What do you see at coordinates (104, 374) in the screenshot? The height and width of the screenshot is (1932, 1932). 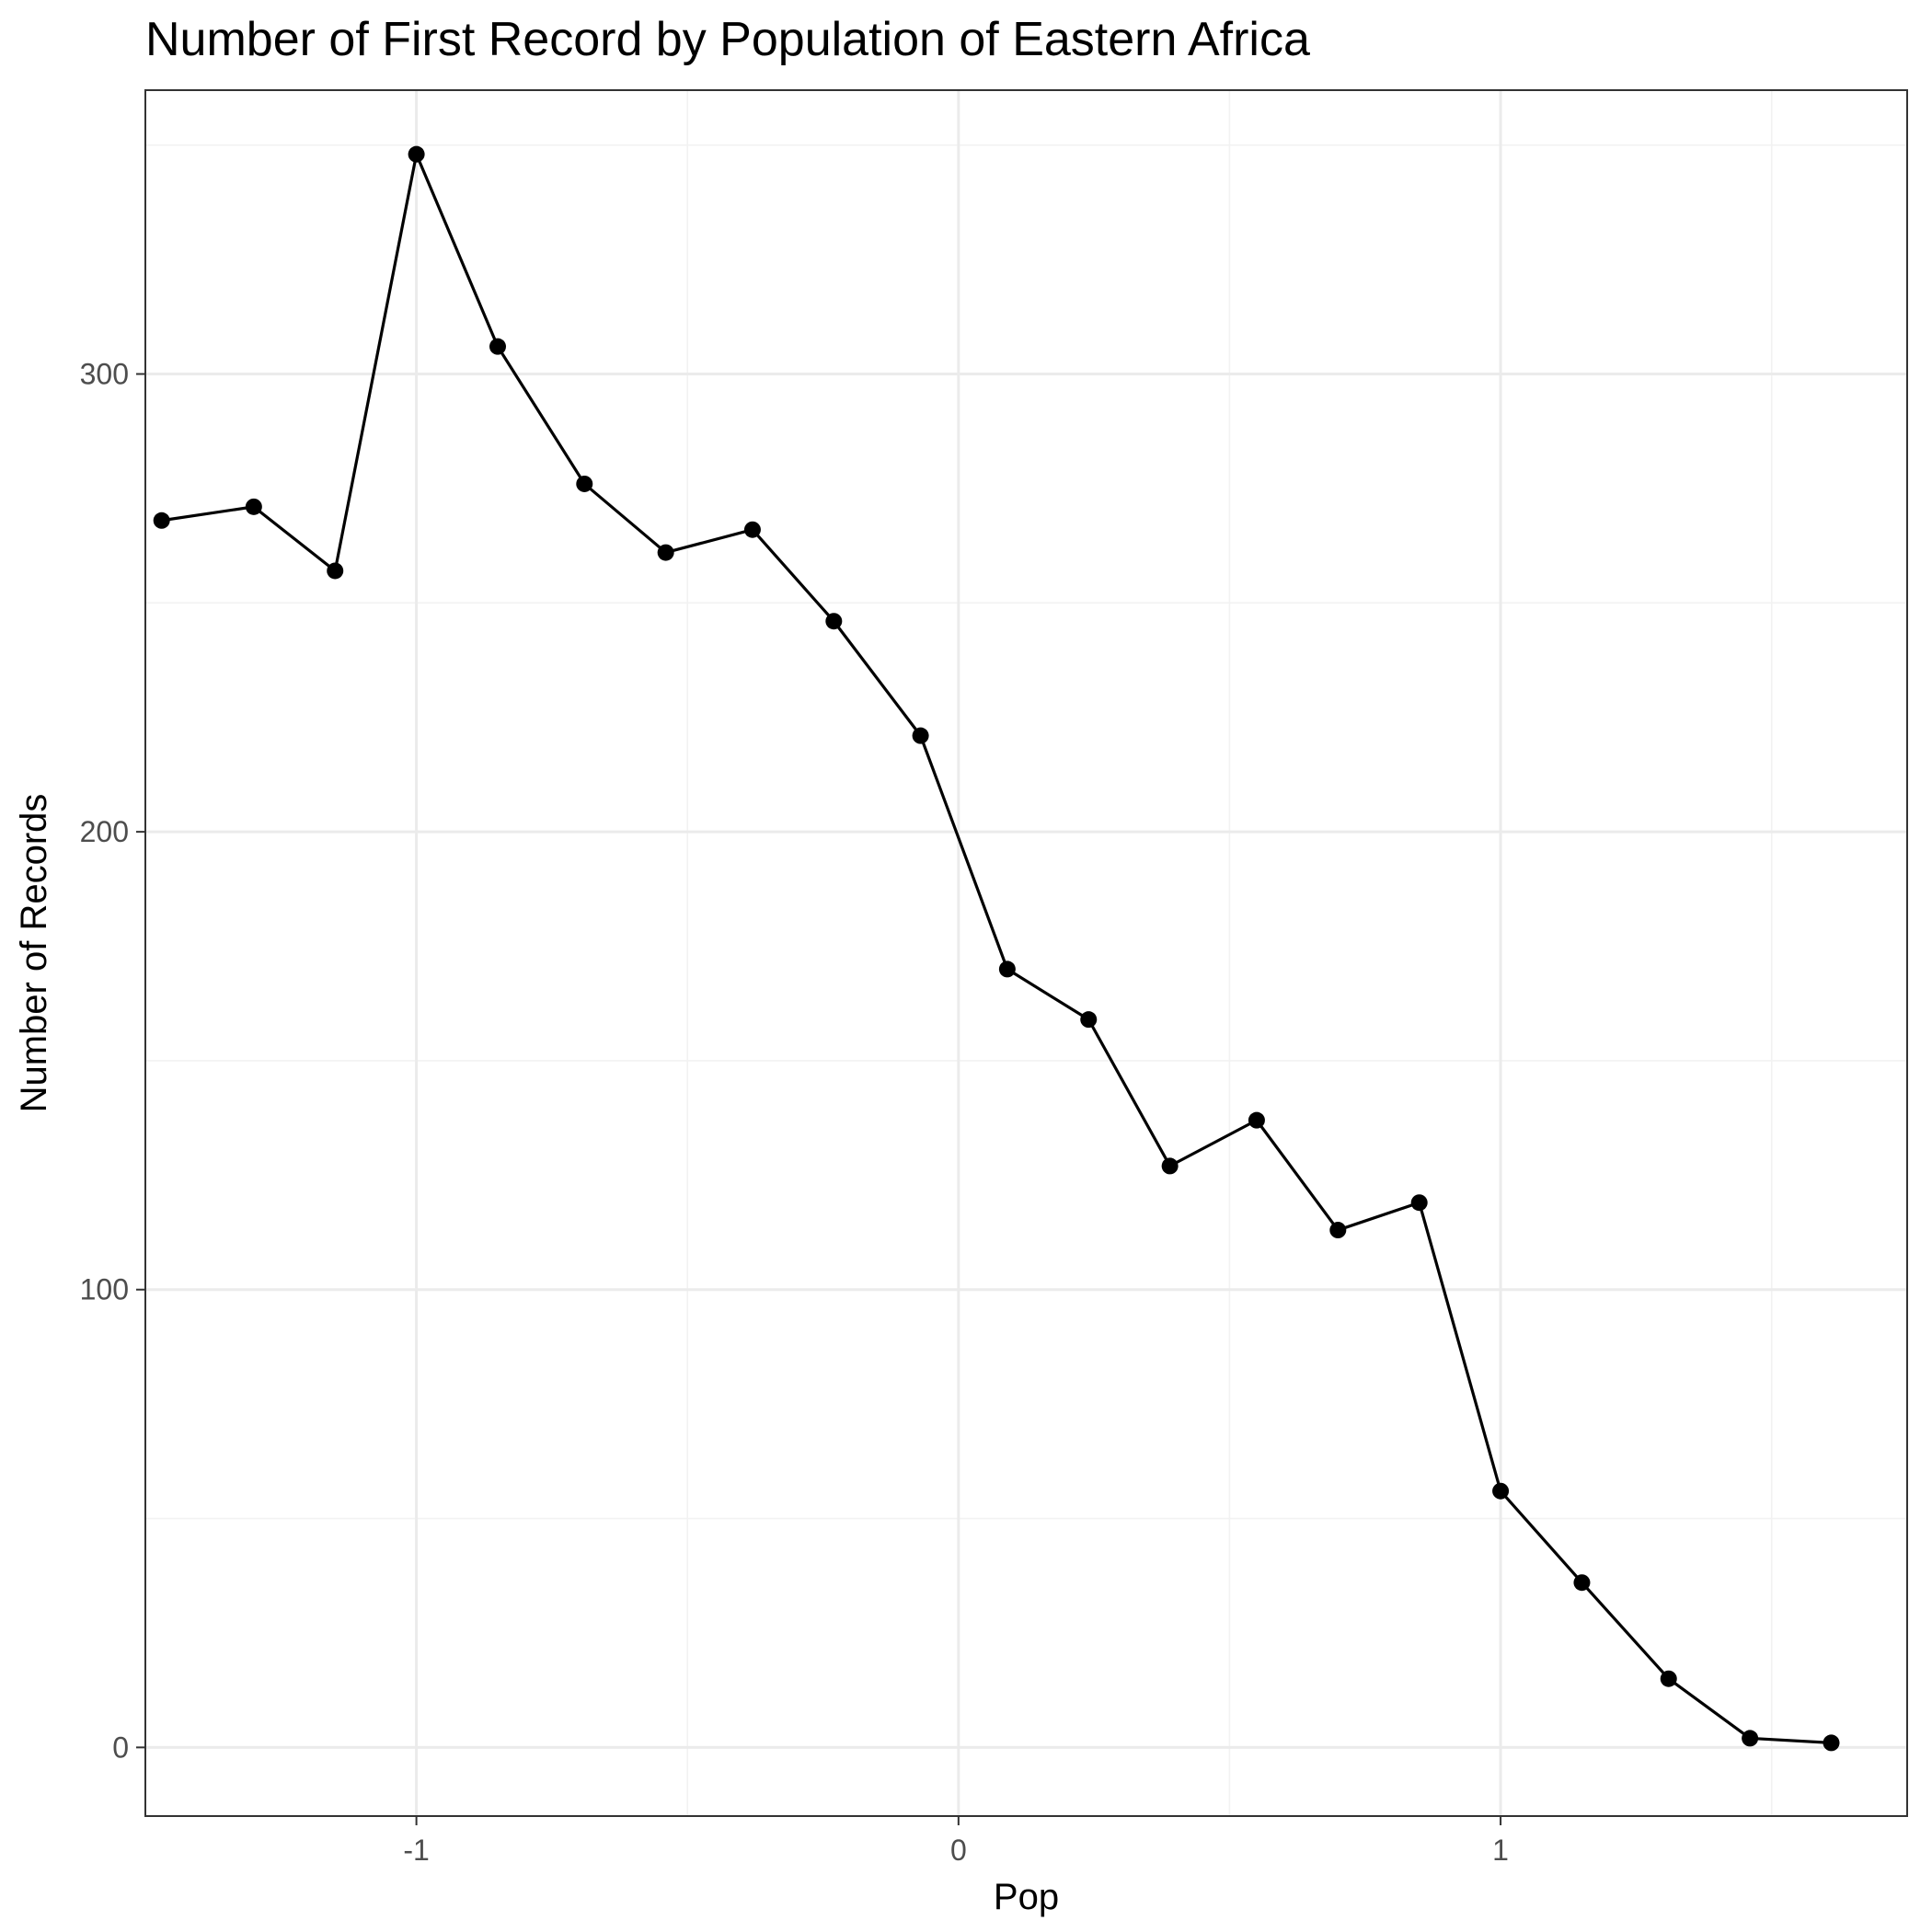 I see `y-tick-label: 300` at bounding box center [104, 374].